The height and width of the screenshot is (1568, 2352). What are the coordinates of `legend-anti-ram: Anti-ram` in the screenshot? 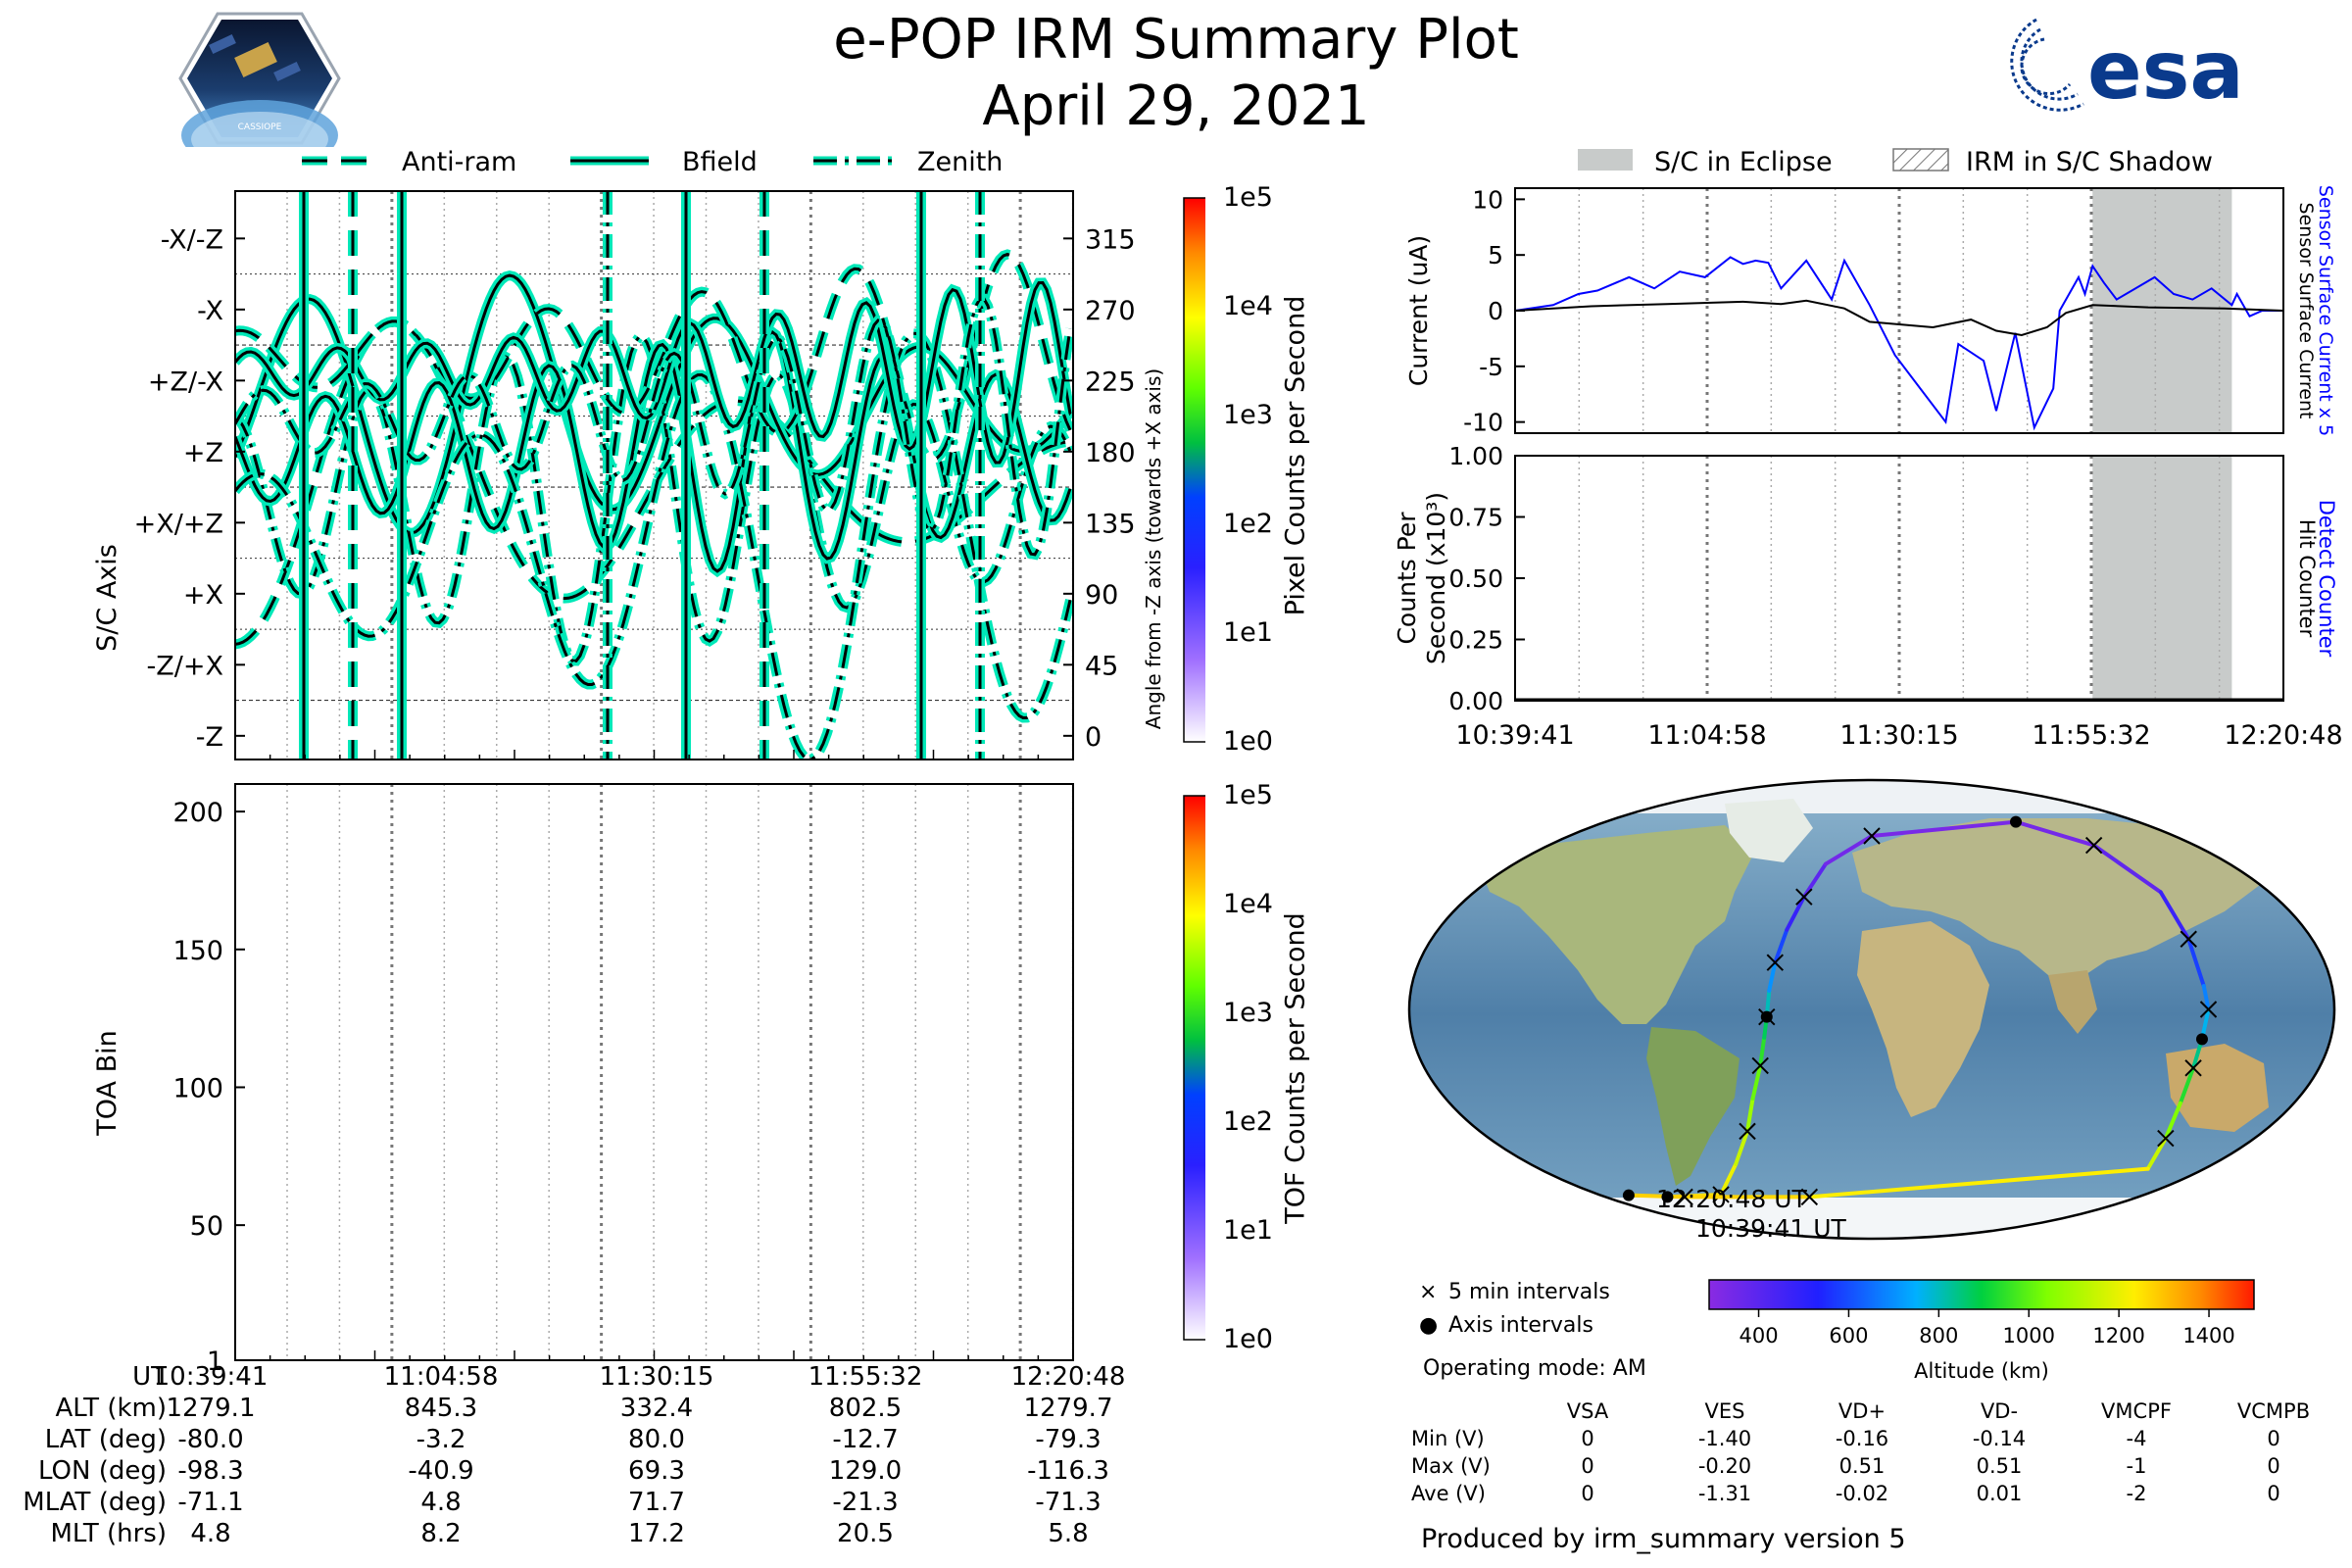 It's located at (459, 162).